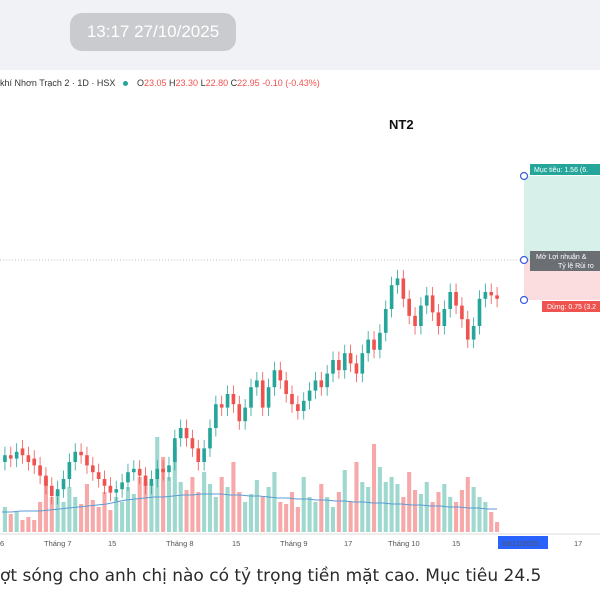 This screenshot has height=600, width=600. What do you see at coordinates (404, 543) in the screenshot?
I see `x-tick-label: Tháng 10` at bounding box center [404, 543].